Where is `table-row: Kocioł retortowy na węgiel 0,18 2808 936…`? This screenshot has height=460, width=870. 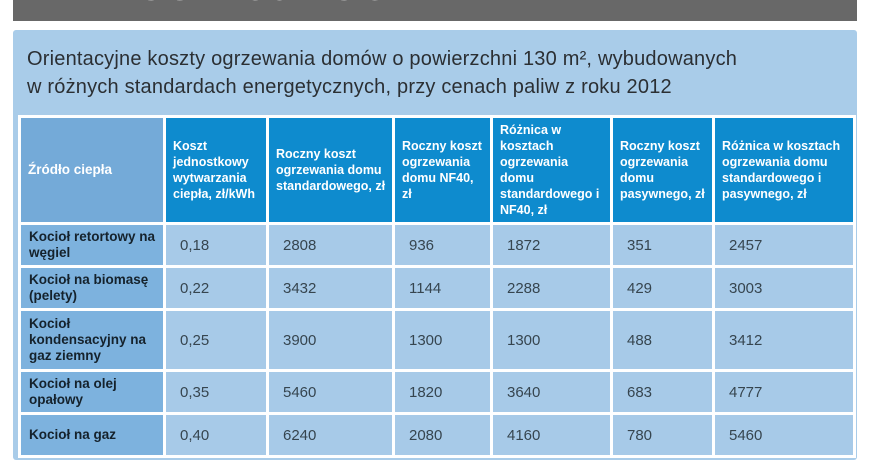 table-row: Kocioł retortowy na węgiel 0,18 2808 936… is located at coordinates (437, 245).